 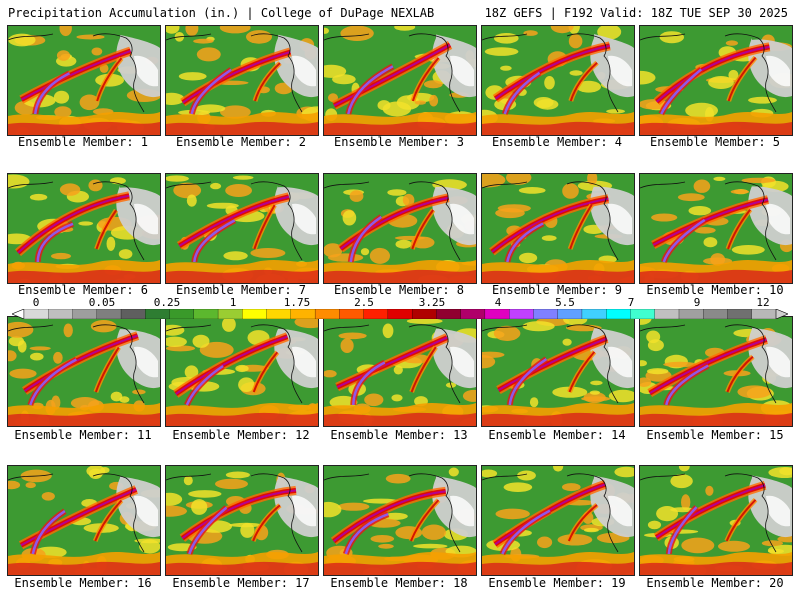 What do you see at coordinates (83, 435) in the screenshot?
I see `ensemble-member-label: Ensemble Member: 11` at bounding box center [83, 435].